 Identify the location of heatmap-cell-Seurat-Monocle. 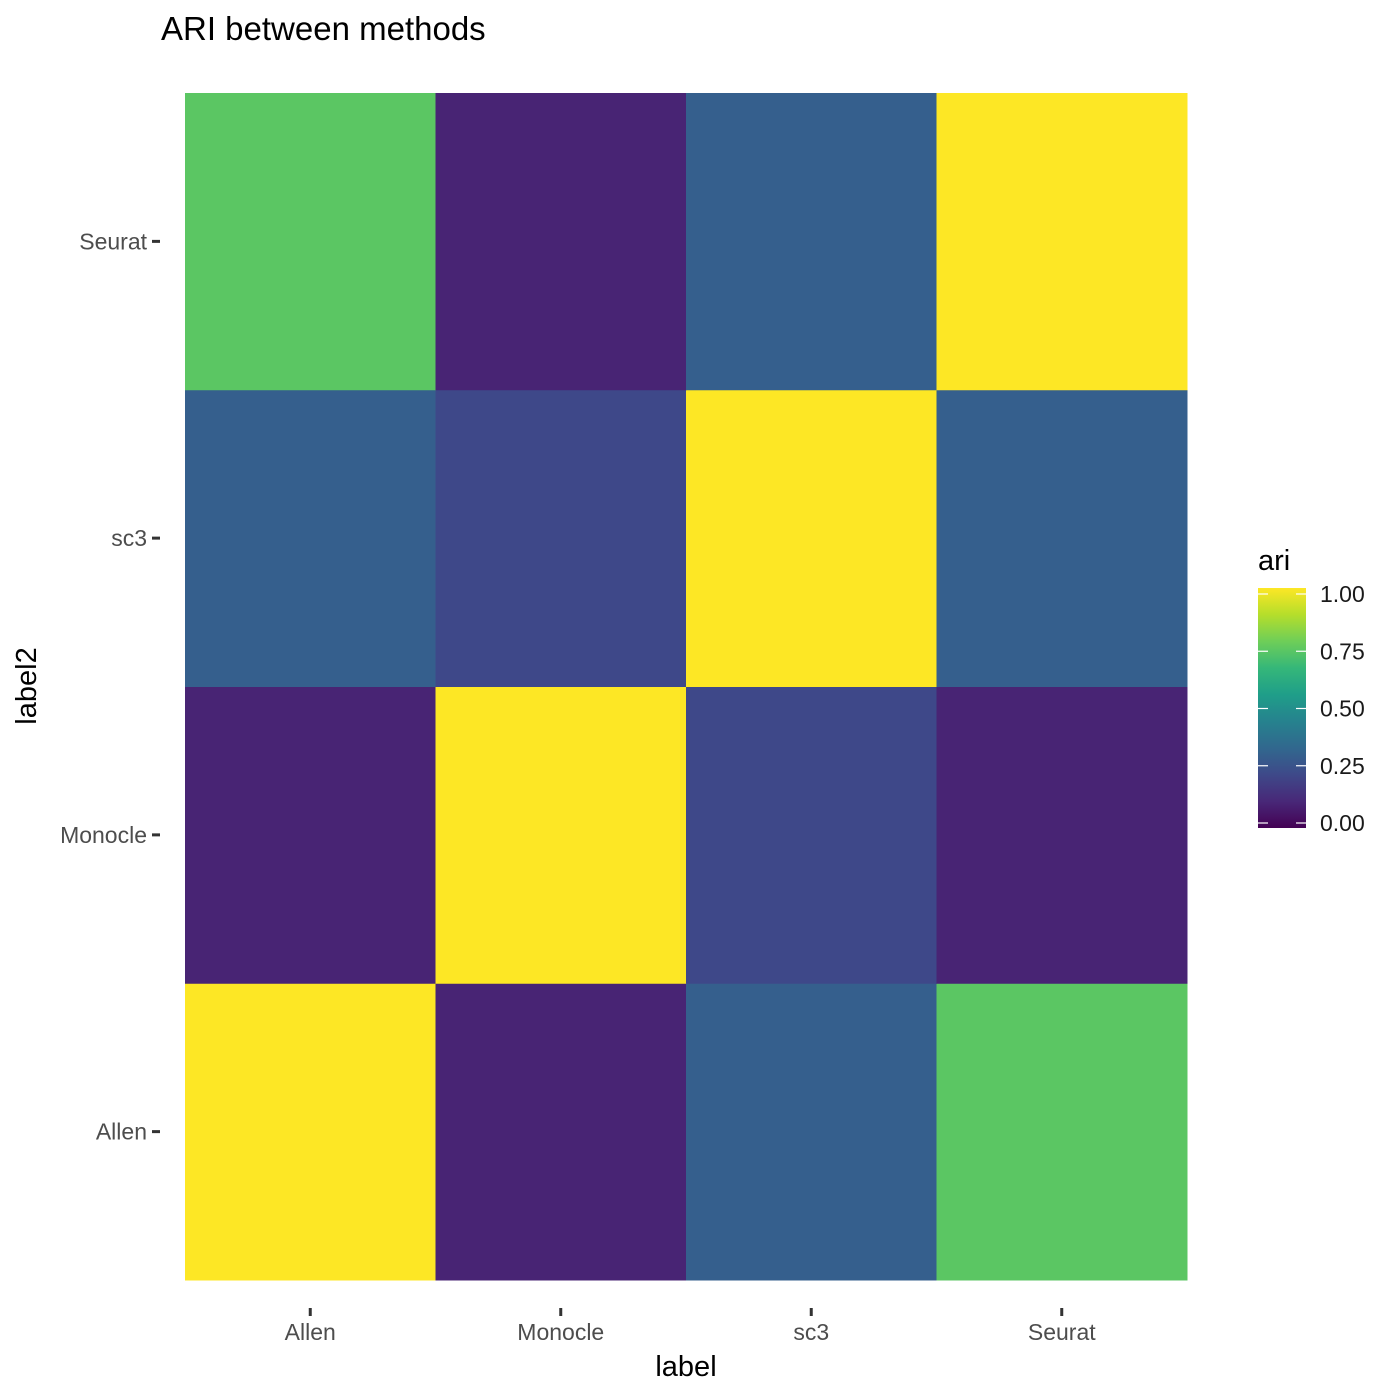
(1062, 835).